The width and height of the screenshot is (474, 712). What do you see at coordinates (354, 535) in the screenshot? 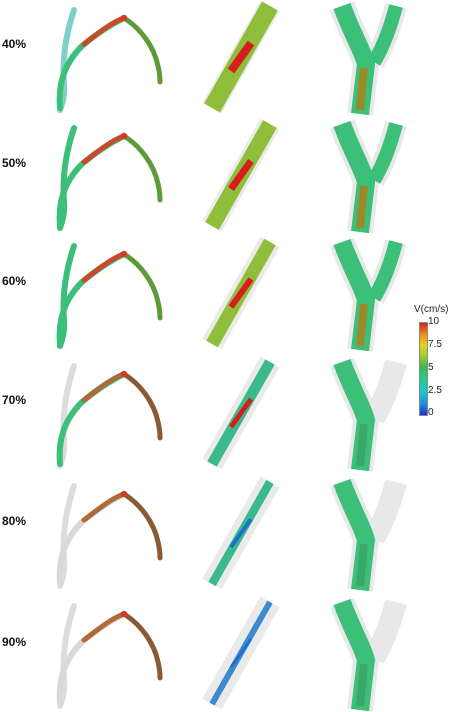
I see `bifurcation-80-flow-main` at bounding box center [354, 535].